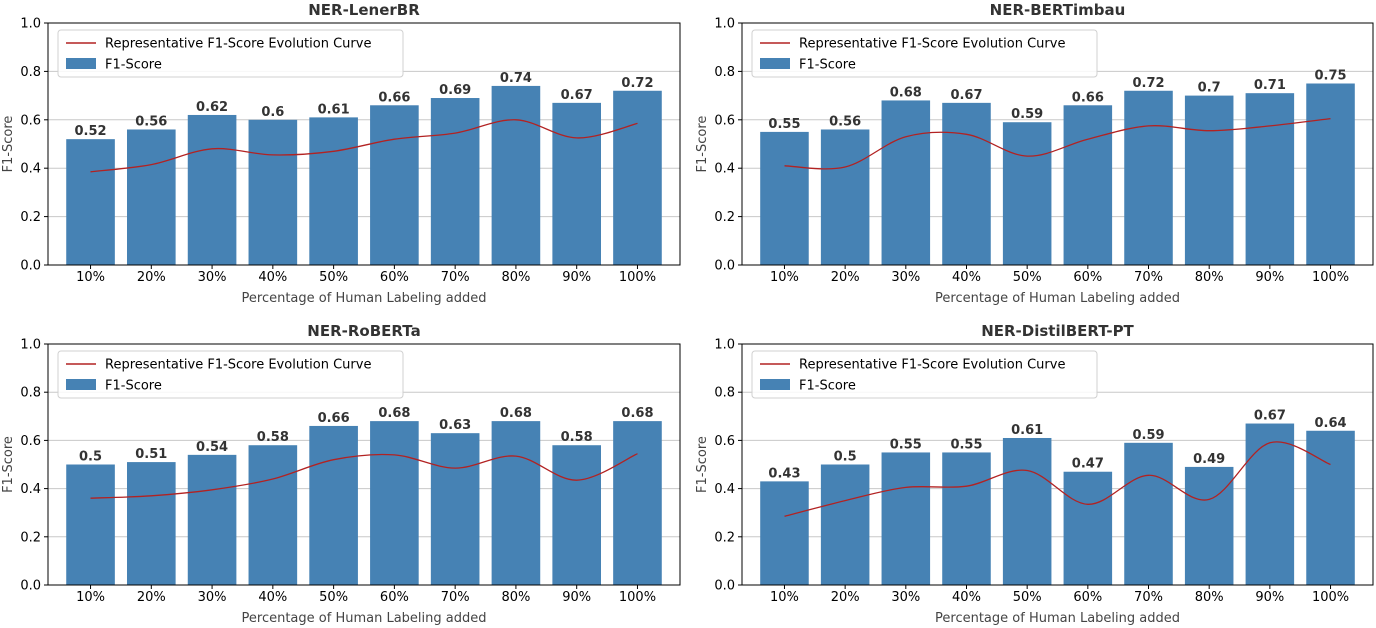  I want to click on data-label: 0.56, so click(151, 121).